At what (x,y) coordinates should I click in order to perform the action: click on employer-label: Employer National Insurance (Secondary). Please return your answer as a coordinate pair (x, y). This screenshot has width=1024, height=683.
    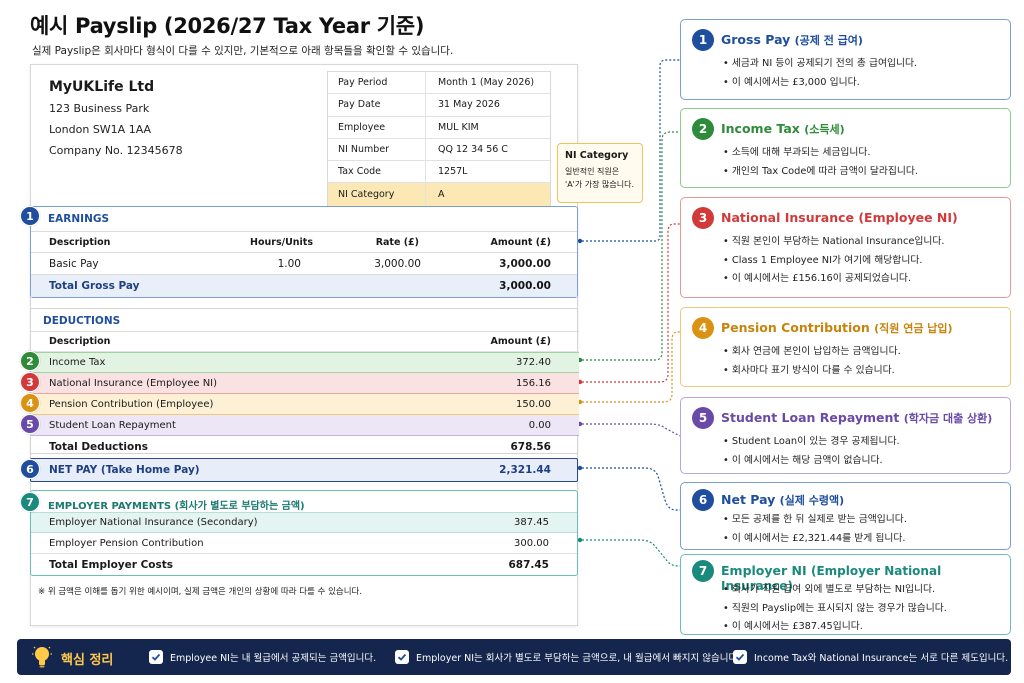
    Looking at the image, I should click on (153, 522).